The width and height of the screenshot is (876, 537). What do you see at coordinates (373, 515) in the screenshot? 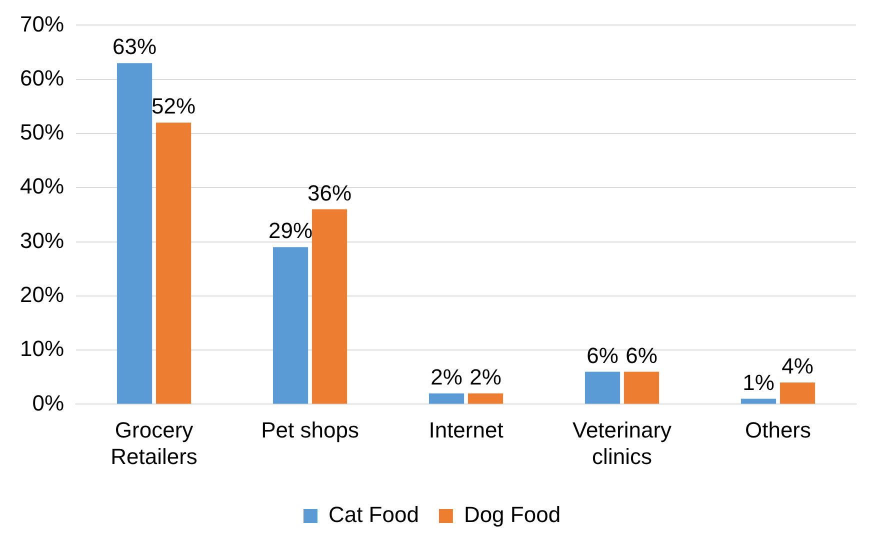
I see `legend-label: Cat Food` at bounding box center [373, 515].